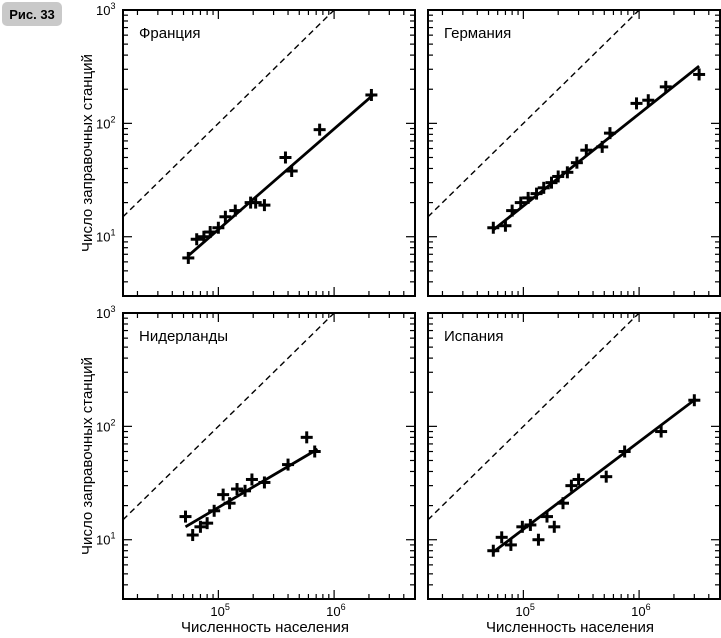 The height and width of the screenshot is (638, 721). Describe the element at coordinates (183, 336) in the screenshot. I see `panel-title: Нидерланды` at that location.